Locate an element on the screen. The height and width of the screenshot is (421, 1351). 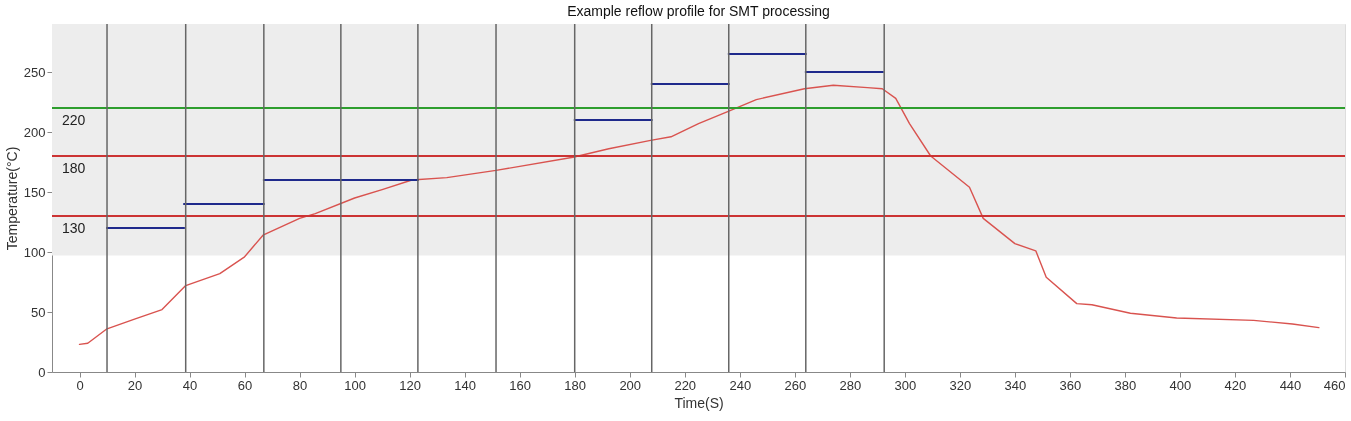
x-tick-label: 40 is located at coordinates (190, 385).